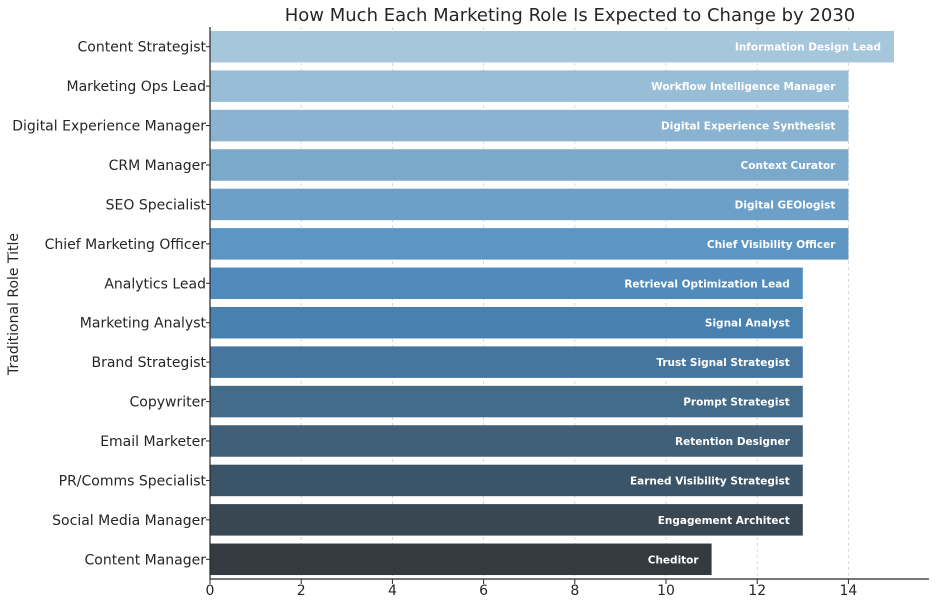  I want to click on category-label: Brand Strategist, so click(148, 363).